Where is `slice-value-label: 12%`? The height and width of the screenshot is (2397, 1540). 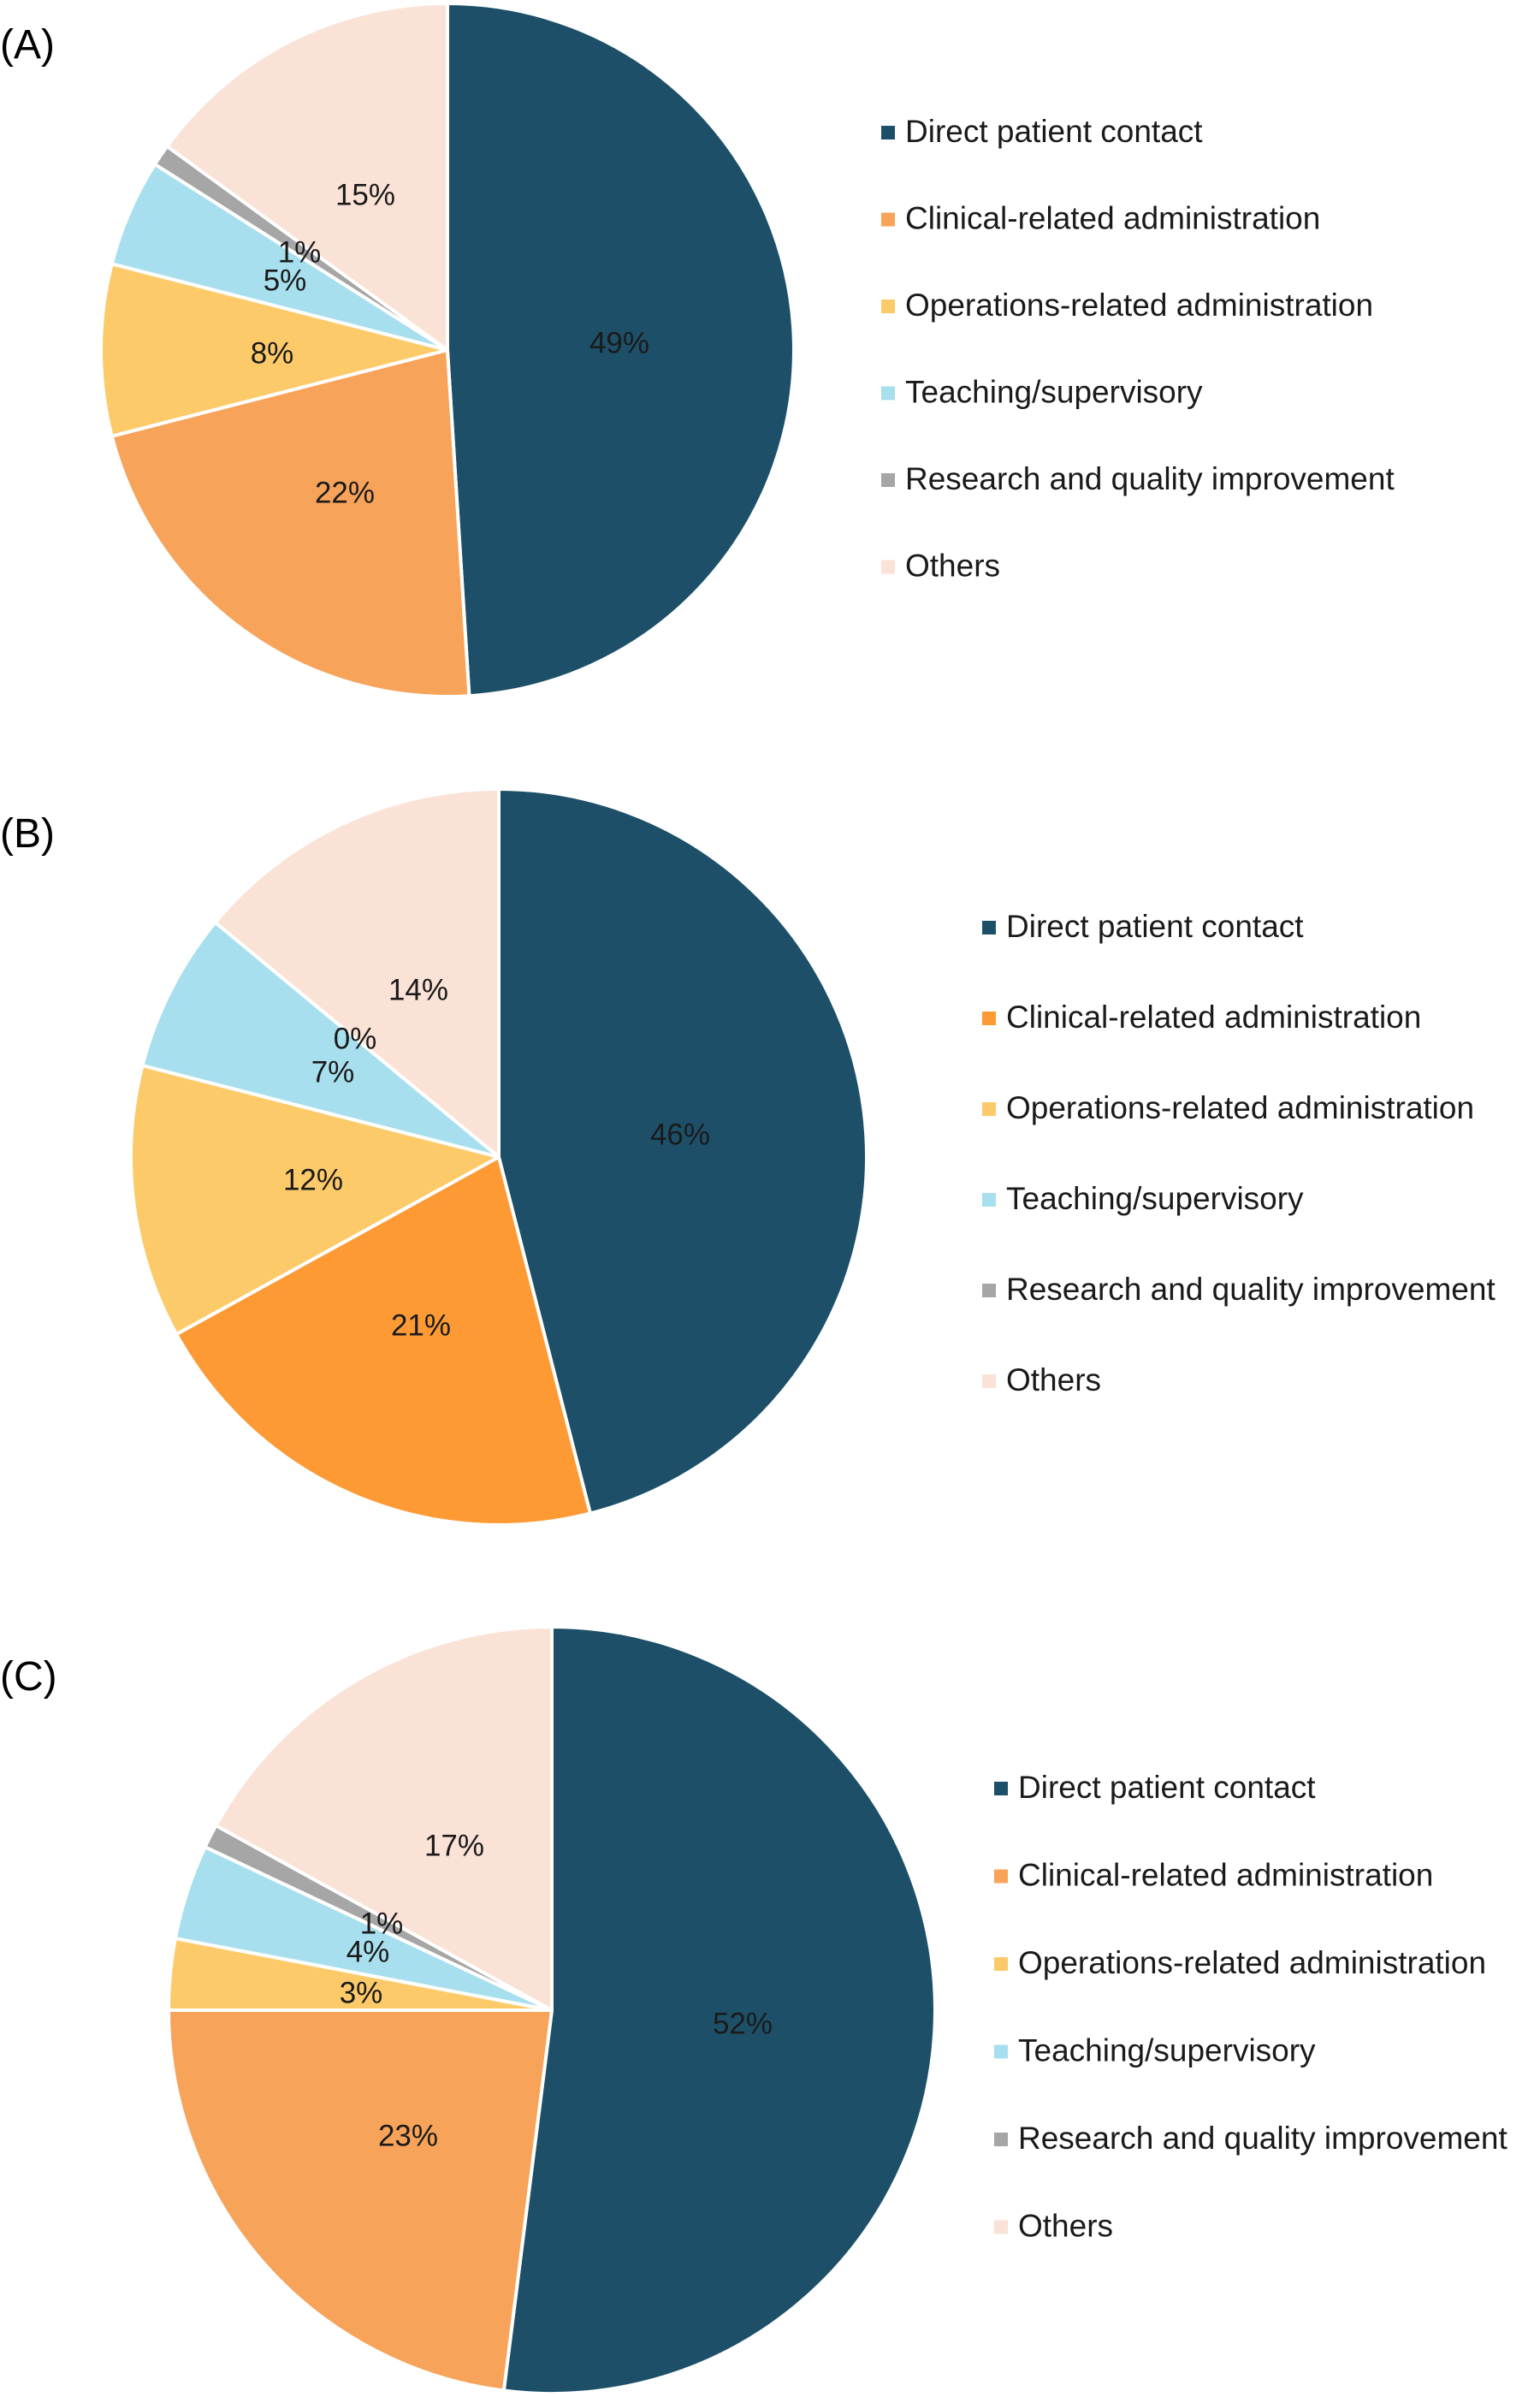
slice-value-label: 12% is located at coordinates (313, 1179).